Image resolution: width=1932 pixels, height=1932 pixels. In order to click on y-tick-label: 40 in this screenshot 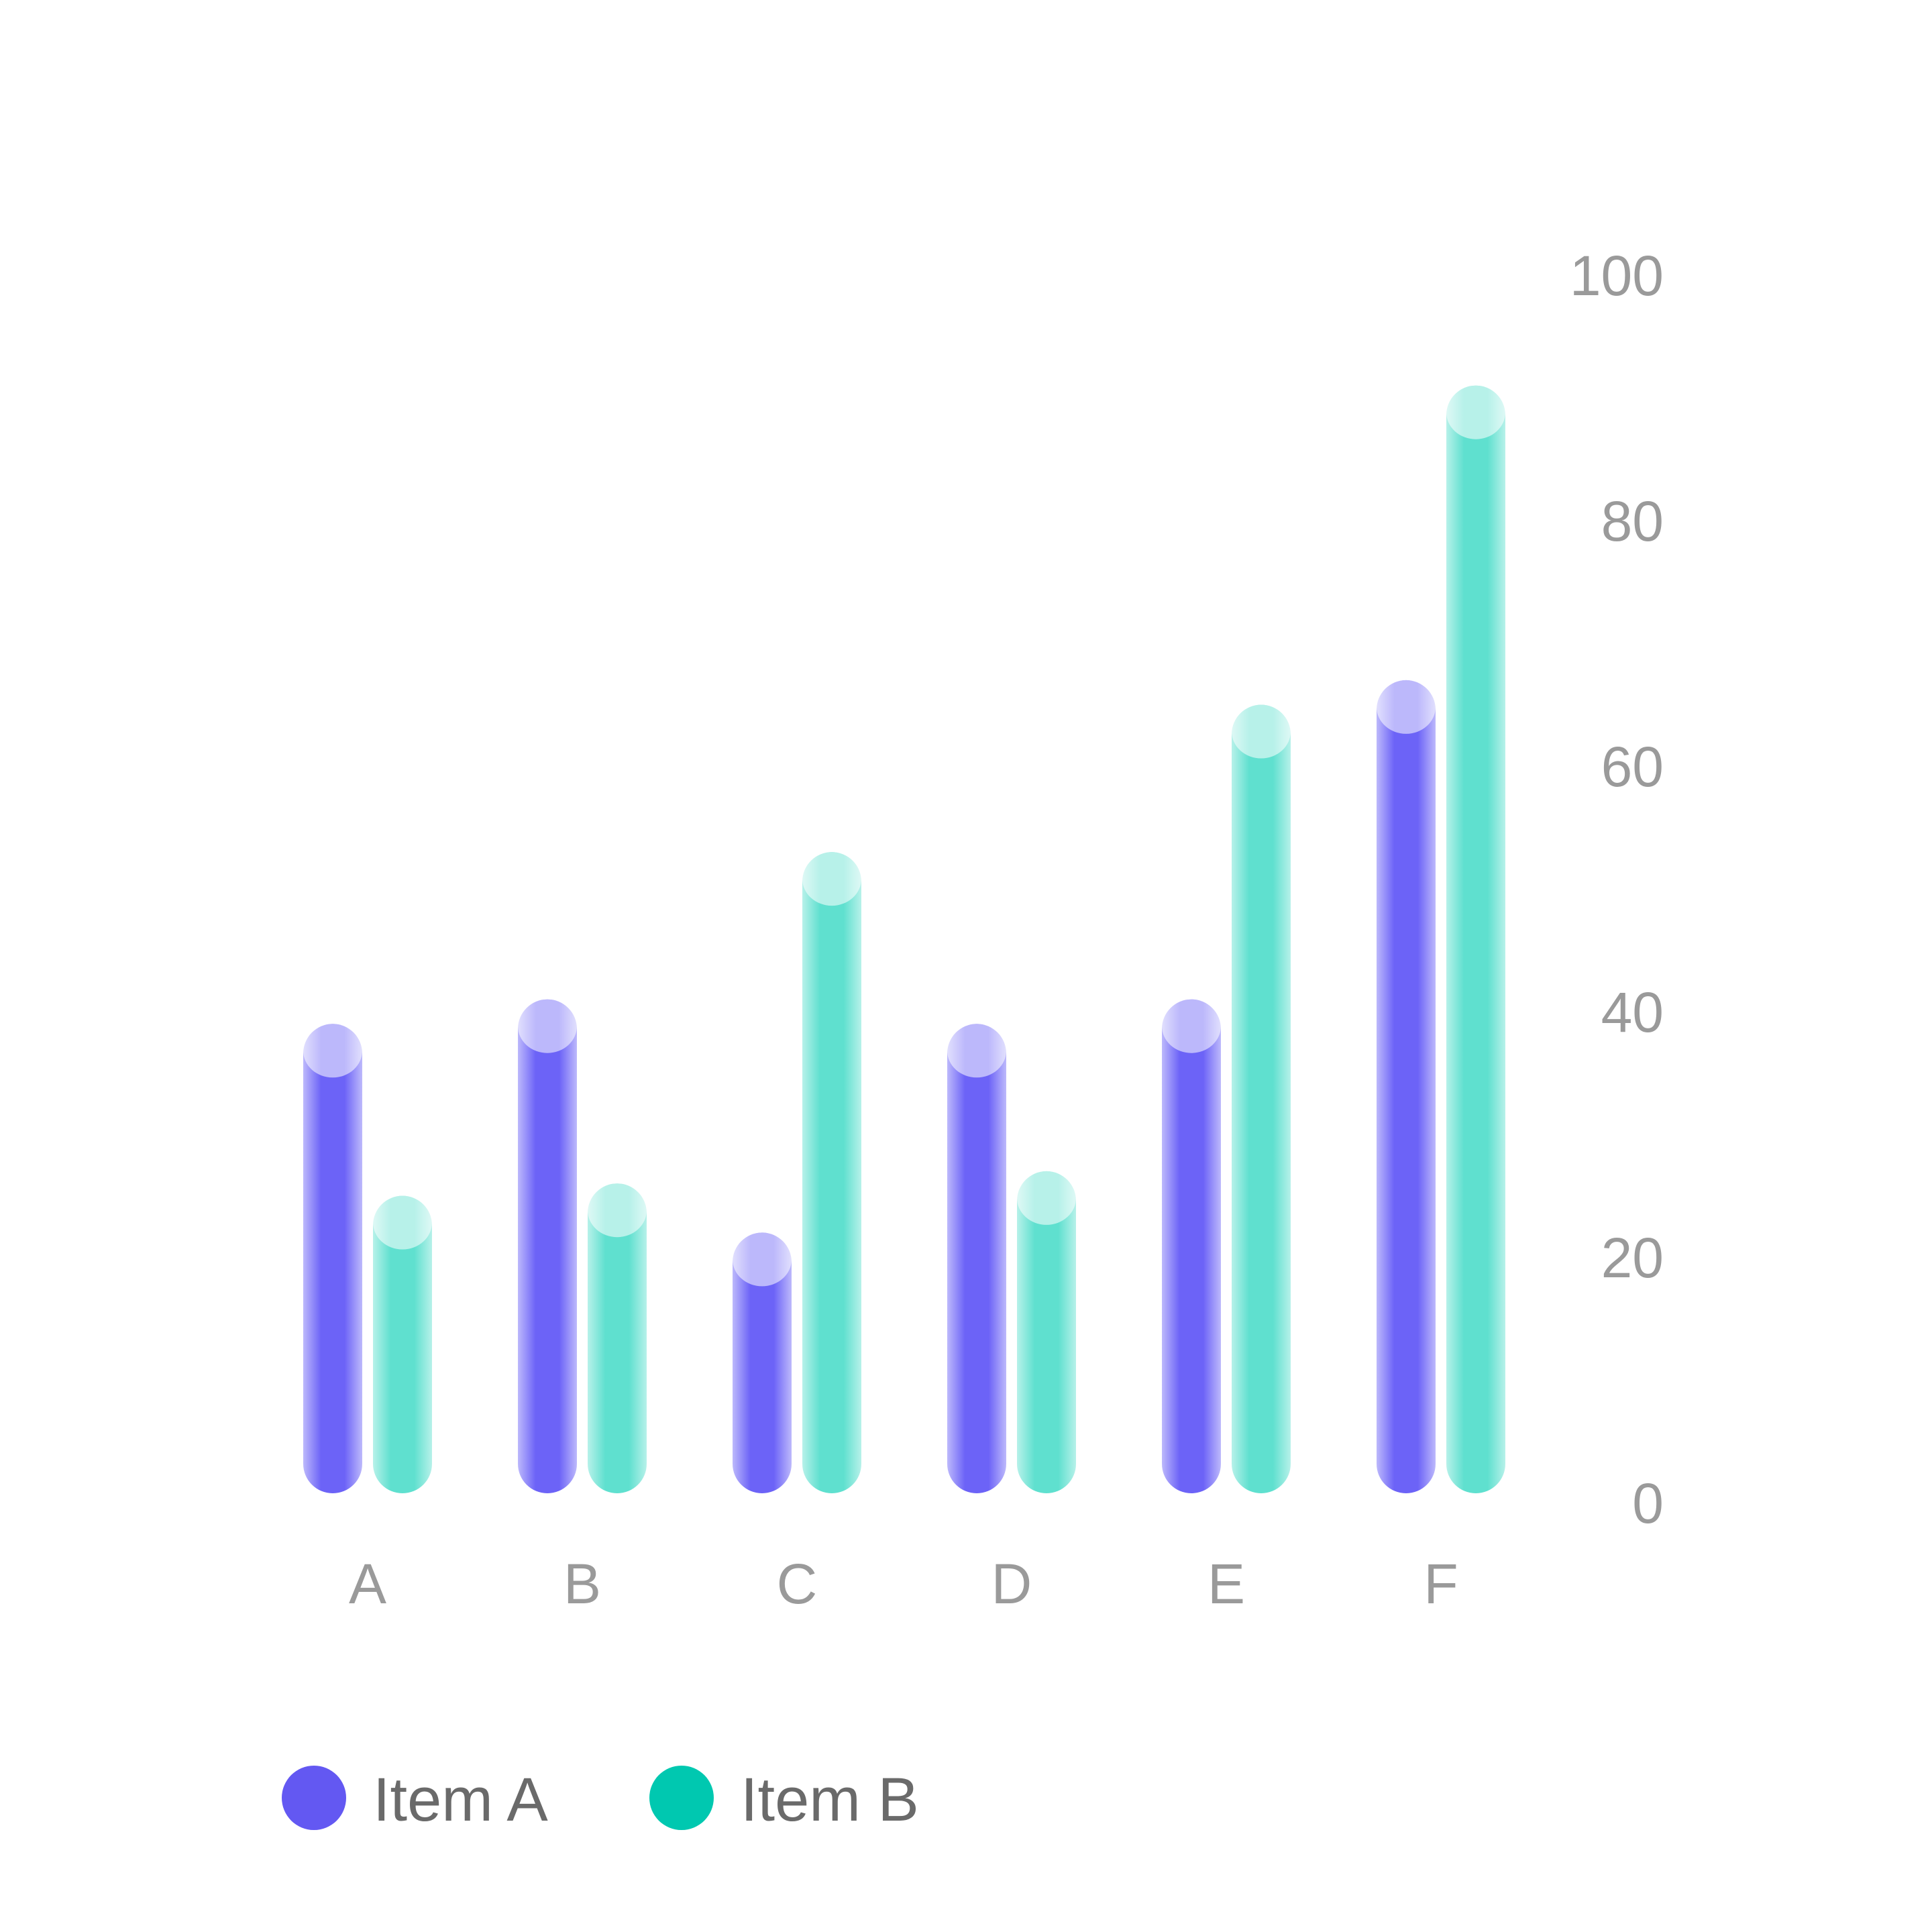, I will do `click(1632, 1012)`.